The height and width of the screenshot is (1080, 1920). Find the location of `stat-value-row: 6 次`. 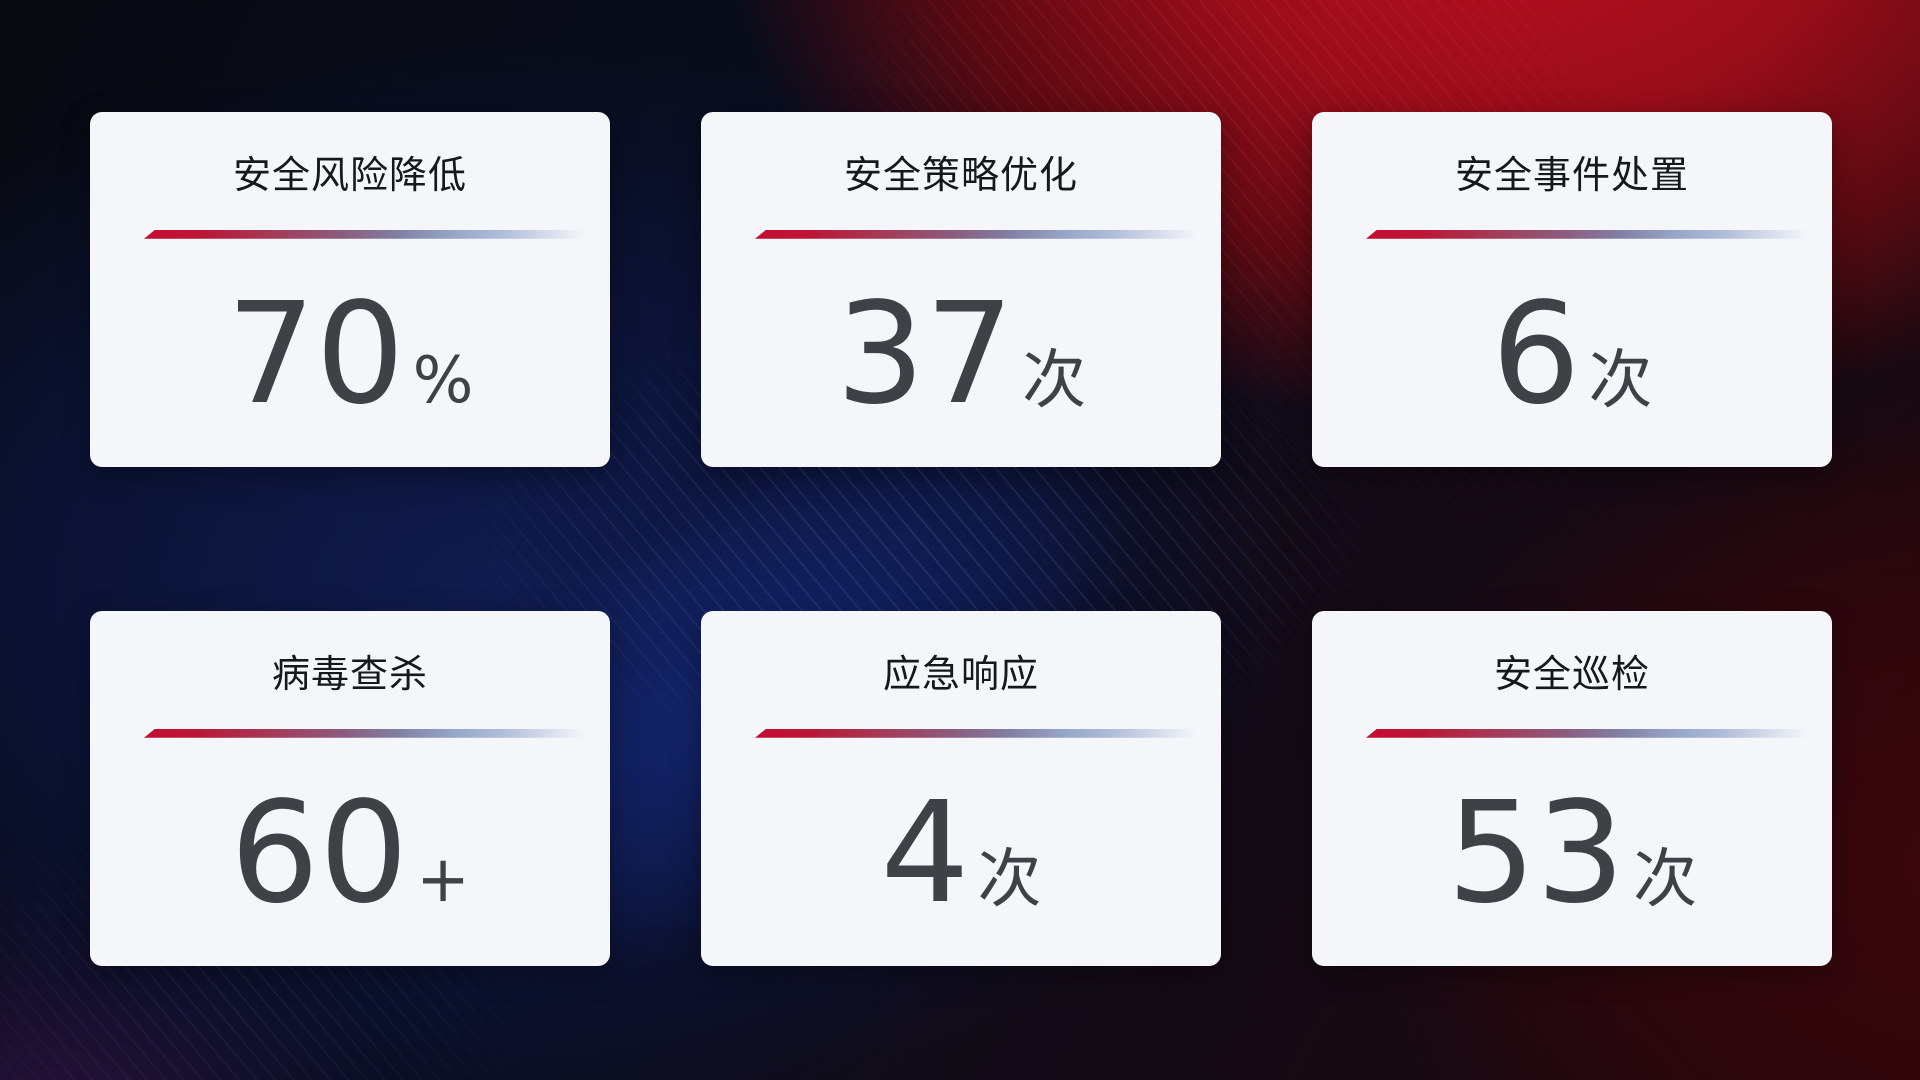

stat-value-row: 6 次 is located at coordinates (1572, 354).